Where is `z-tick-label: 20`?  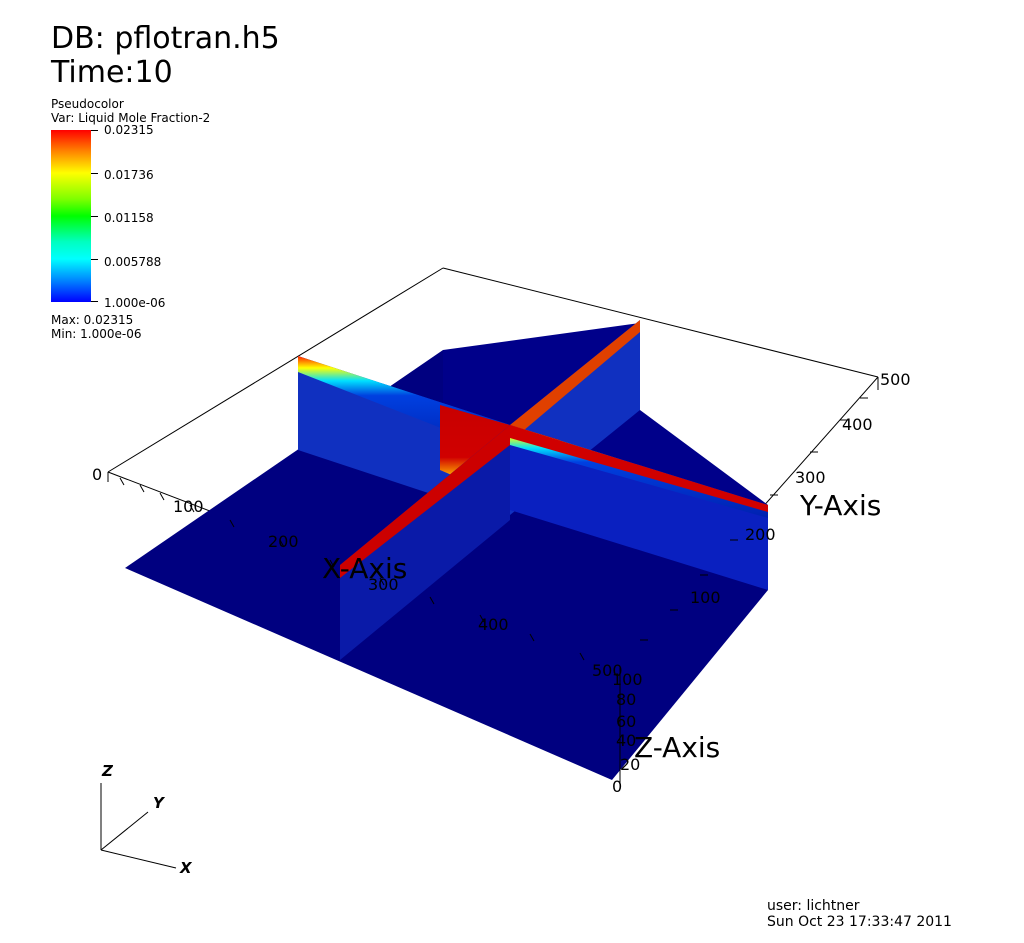
z-tick-label: 20 is located at coordinates (630, 764).